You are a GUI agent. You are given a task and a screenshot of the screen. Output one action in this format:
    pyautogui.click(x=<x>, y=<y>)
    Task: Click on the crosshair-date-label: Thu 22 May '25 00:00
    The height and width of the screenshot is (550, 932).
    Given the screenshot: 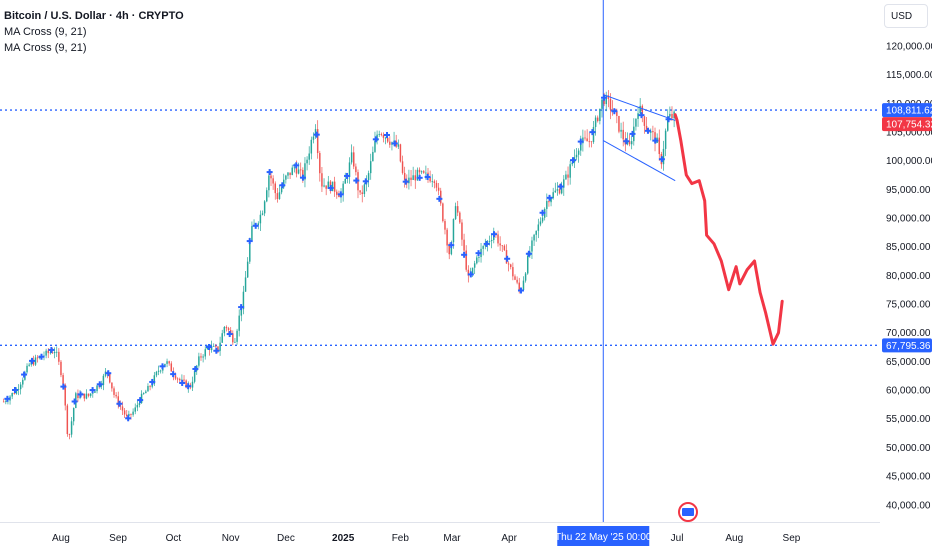 What is the action you would take?
    pyautogui.click(x=603, y=537)
    